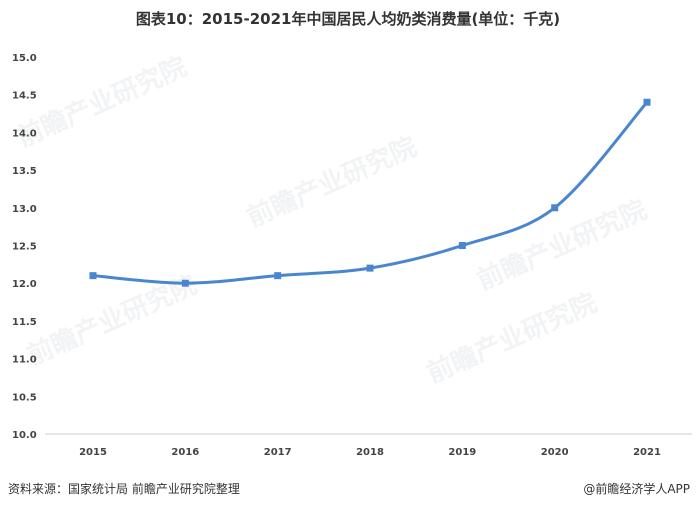  I want to click on y-tick-label: 13.0, so click(24, 209).